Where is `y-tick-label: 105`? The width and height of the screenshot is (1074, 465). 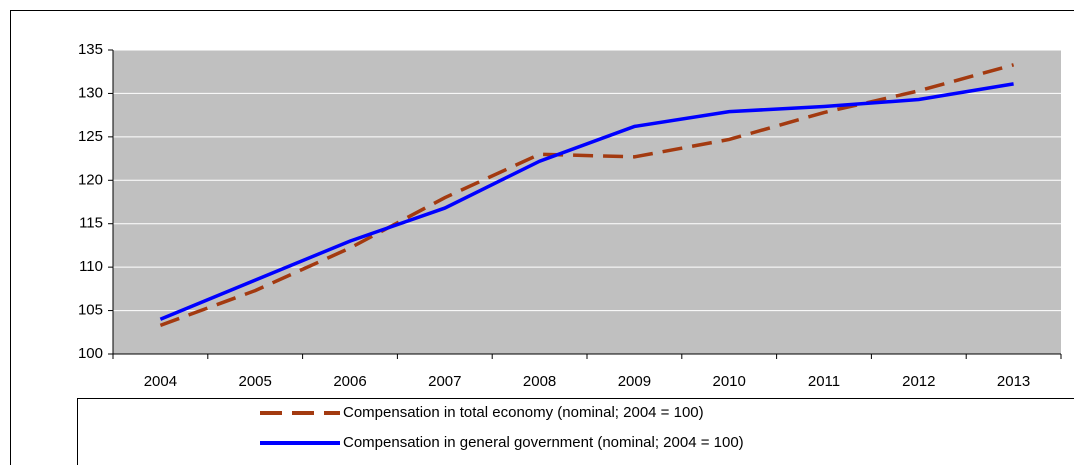 y-tick-label: 105 is located at coordinates (90, 310).